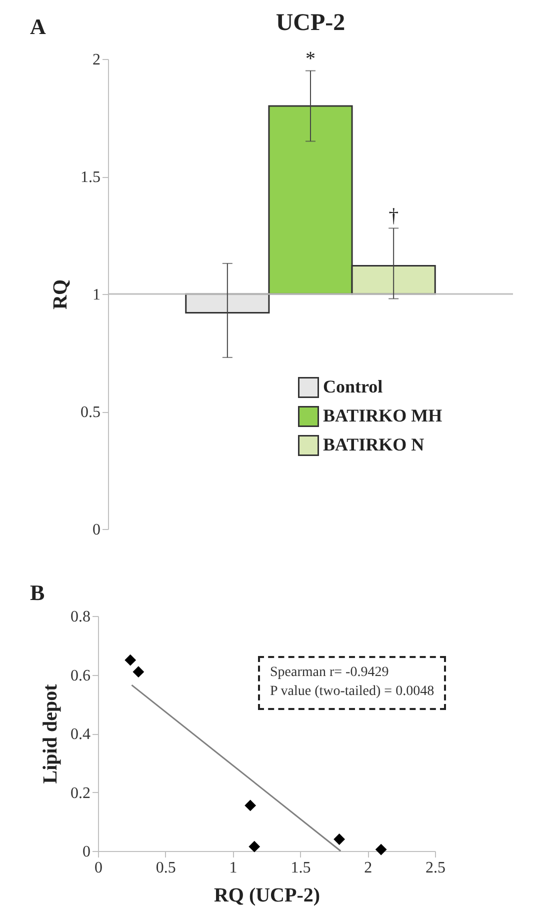 The width and height of the screenshot is (549, 923). What do you see at coordinates (267, 895) in the screenshot?
I see `x-axis-title: RQ (UCP-2)` at bounding box center [267, 895].